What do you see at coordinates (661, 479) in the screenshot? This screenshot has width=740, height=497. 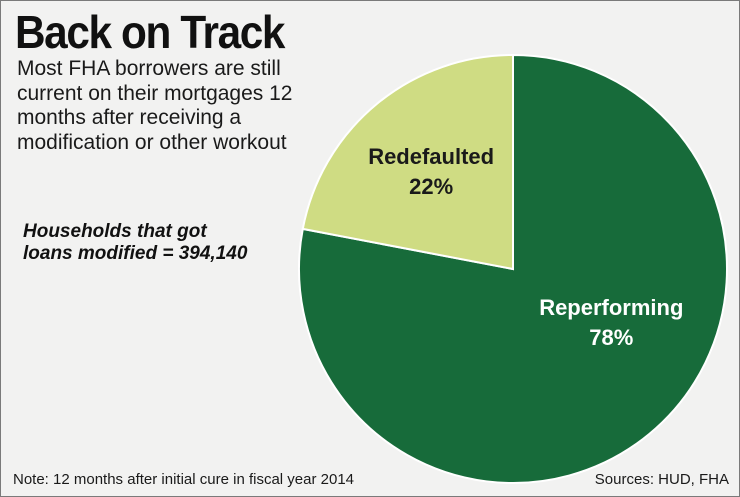 I see `sources-credit: Sources: HUD, FHA` at bounding box center [661, 479].